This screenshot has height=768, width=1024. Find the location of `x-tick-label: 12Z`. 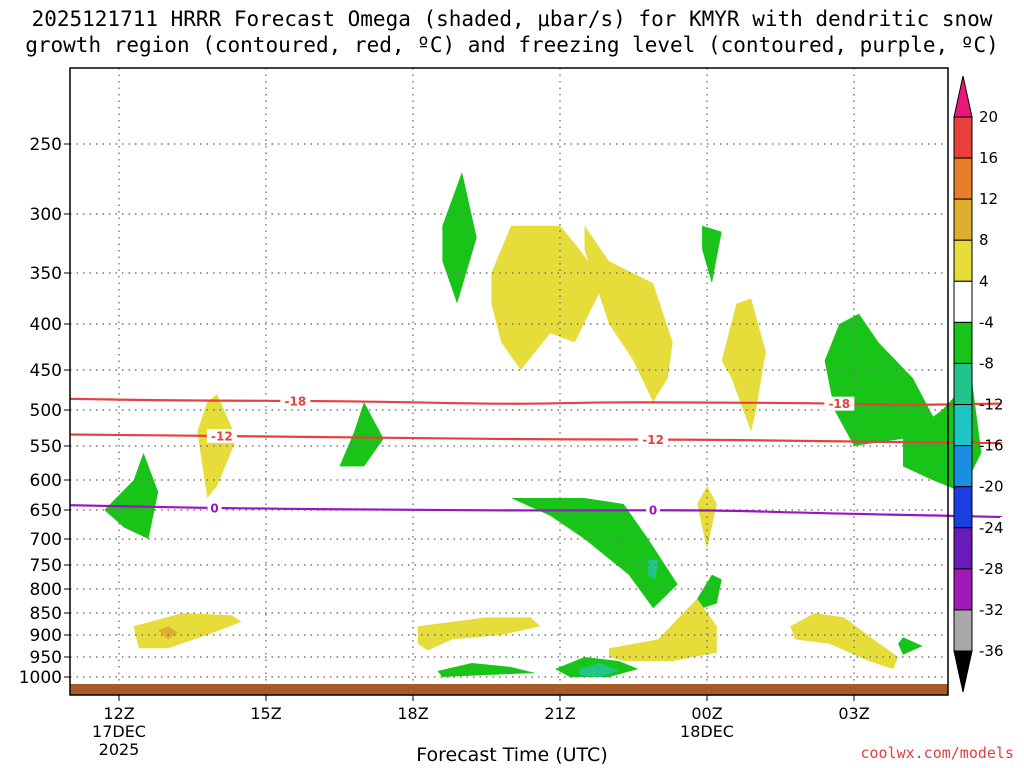

x-tick-label: 12Z is located at coordinates (118, 713).